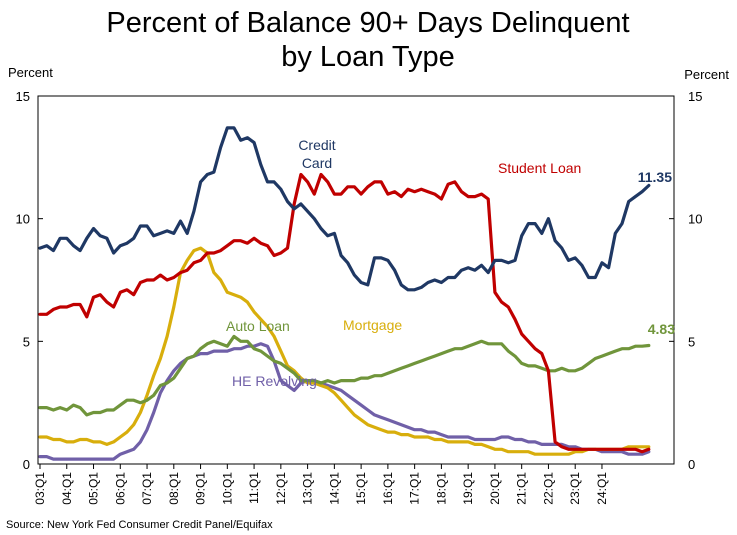 The image size is (737, 535). Describe the element at coordinates (706, 74) in the screenshot. I see `y-axis-unit-right: Percent` at that location.